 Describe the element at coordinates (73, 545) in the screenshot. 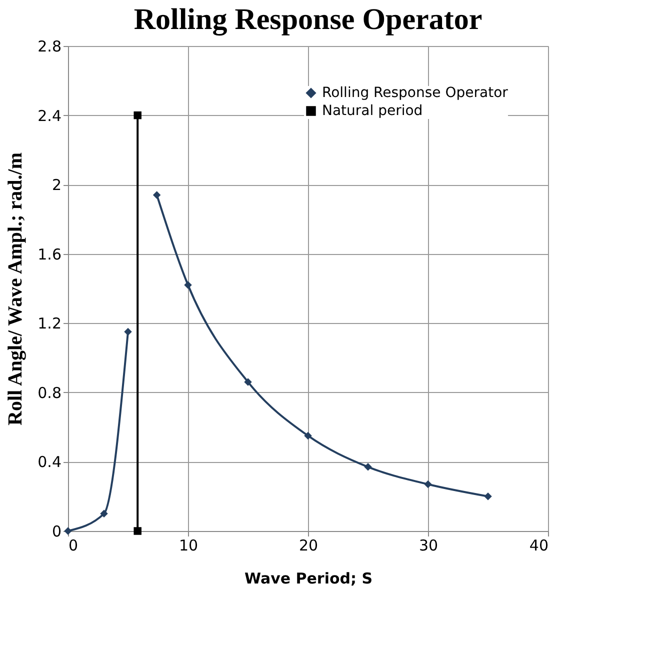

I see `x-tick-label: 0` at that location.